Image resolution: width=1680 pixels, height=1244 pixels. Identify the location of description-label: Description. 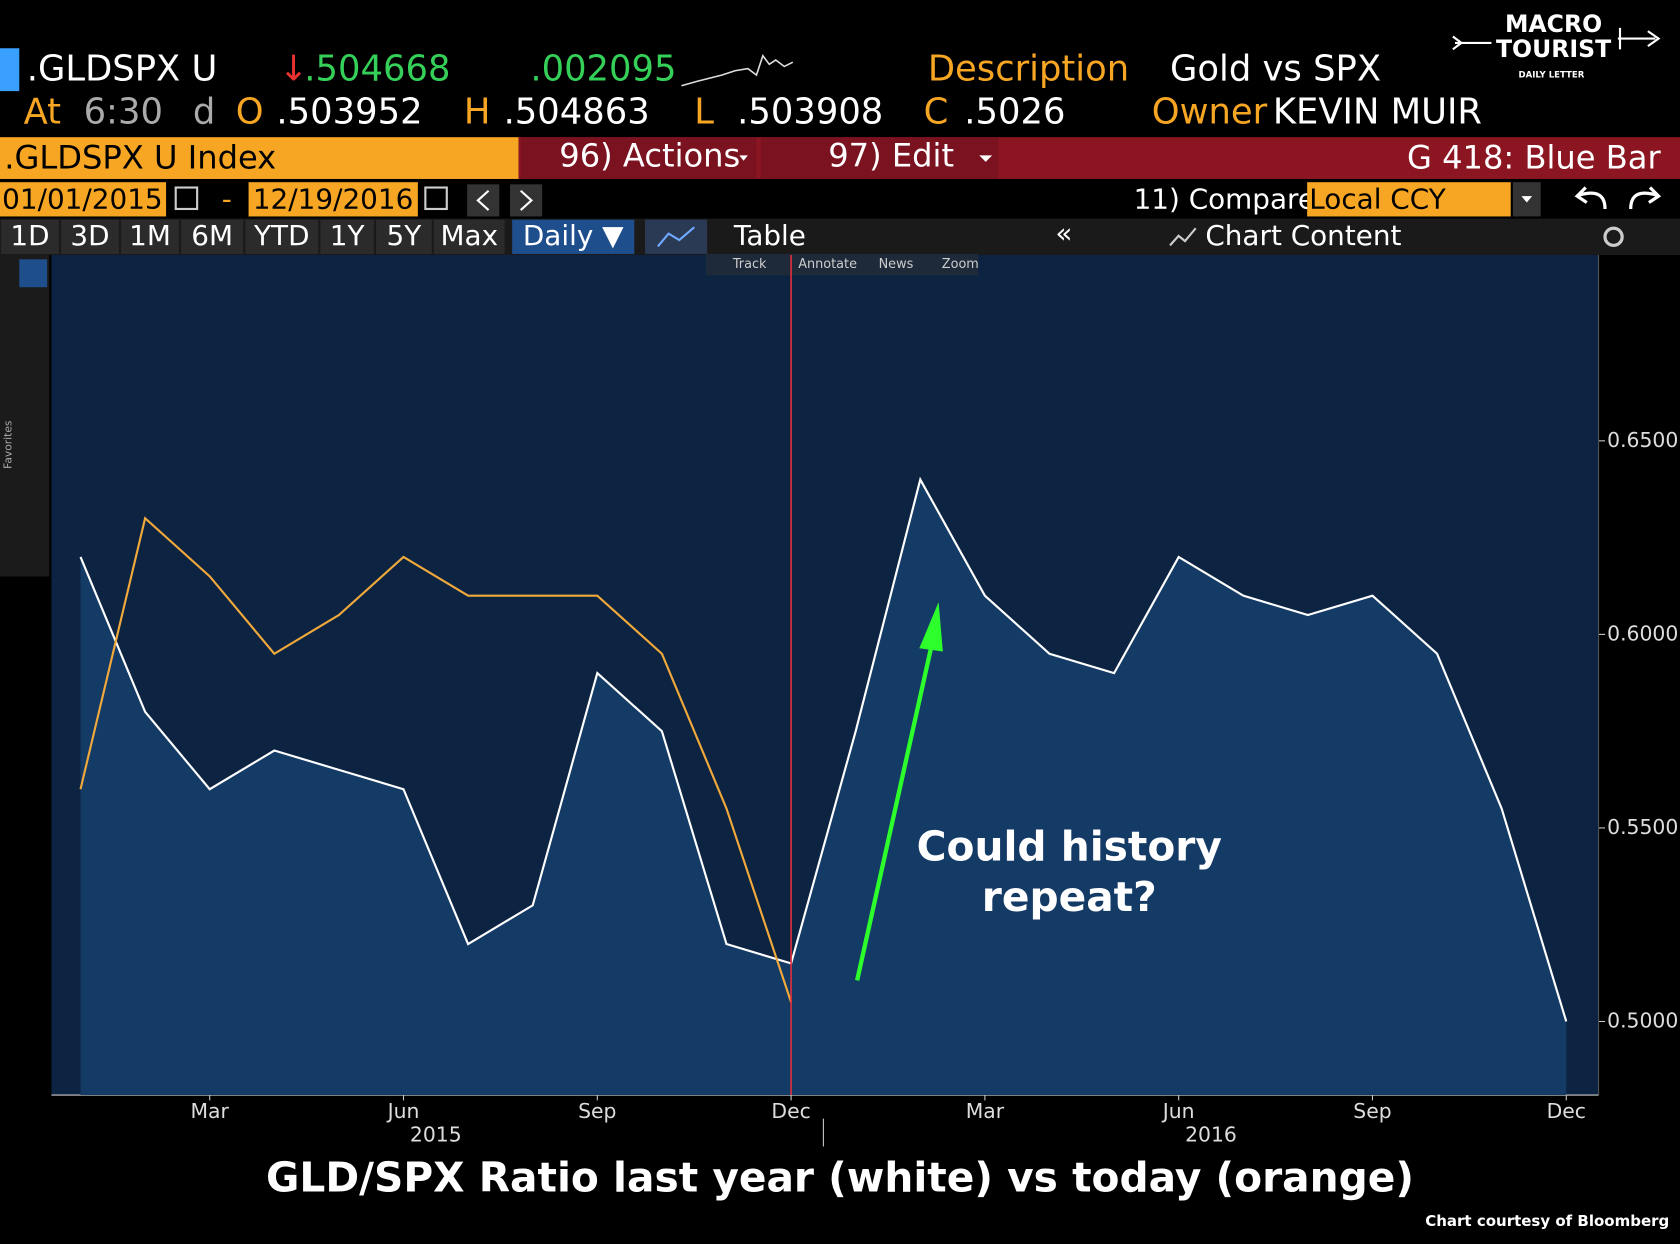
(1028, 69).